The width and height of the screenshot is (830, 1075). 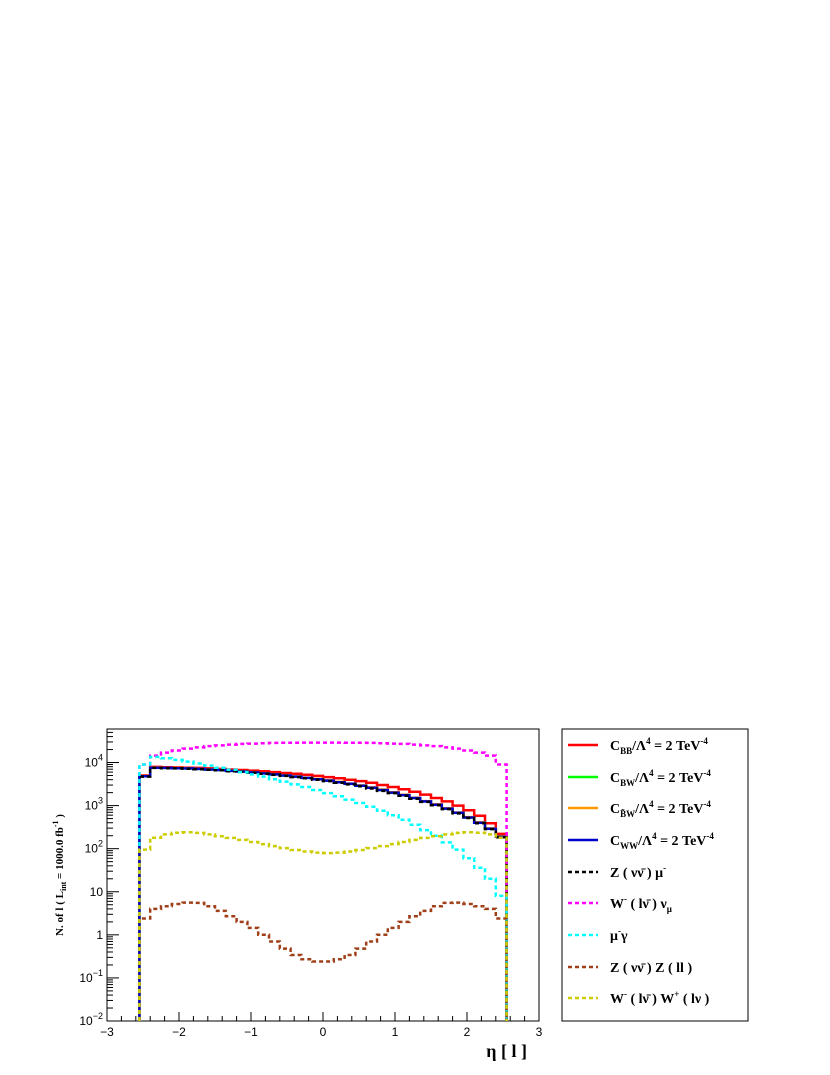 What do you see at coordinates (619, 935) in the screenshot?
I see `legend-entry-mugamma: μ-γ` at bounding box center [619, 935].